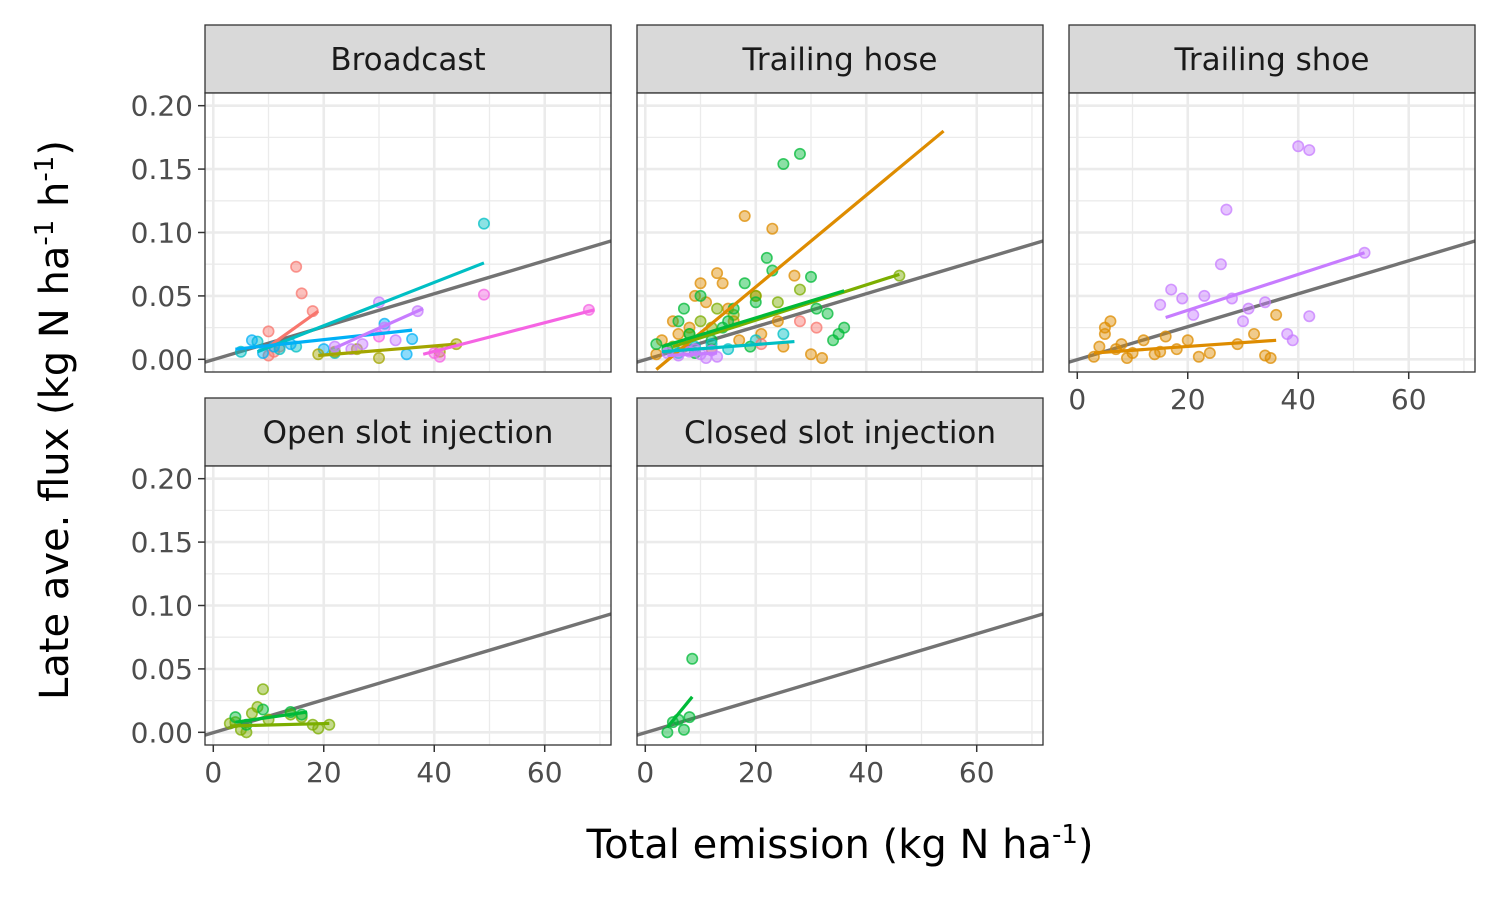 This screenshot has width=1500, height=900. I want to click on panel-title: Trailing hose, so click(840, 60).